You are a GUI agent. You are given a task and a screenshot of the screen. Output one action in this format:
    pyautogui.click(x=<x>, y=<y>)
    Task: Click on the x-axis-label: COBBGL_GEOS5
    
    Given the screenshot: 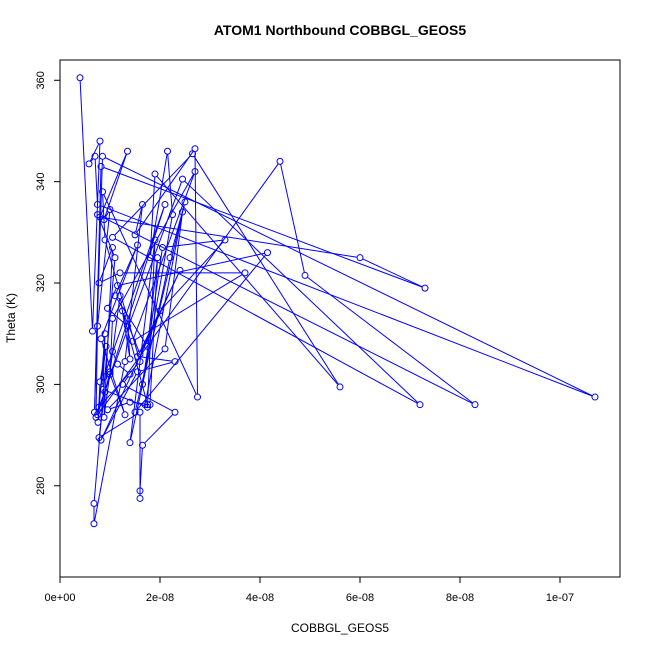 What is the action you would take?
    pyautogui.click(x=340, y=628)
    